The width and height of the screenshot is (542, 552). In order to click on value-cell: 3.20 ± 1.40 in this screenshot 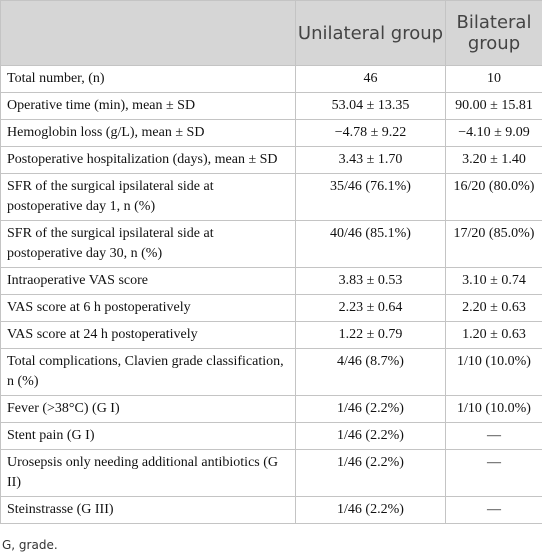, I will do `click(494, 160)`.